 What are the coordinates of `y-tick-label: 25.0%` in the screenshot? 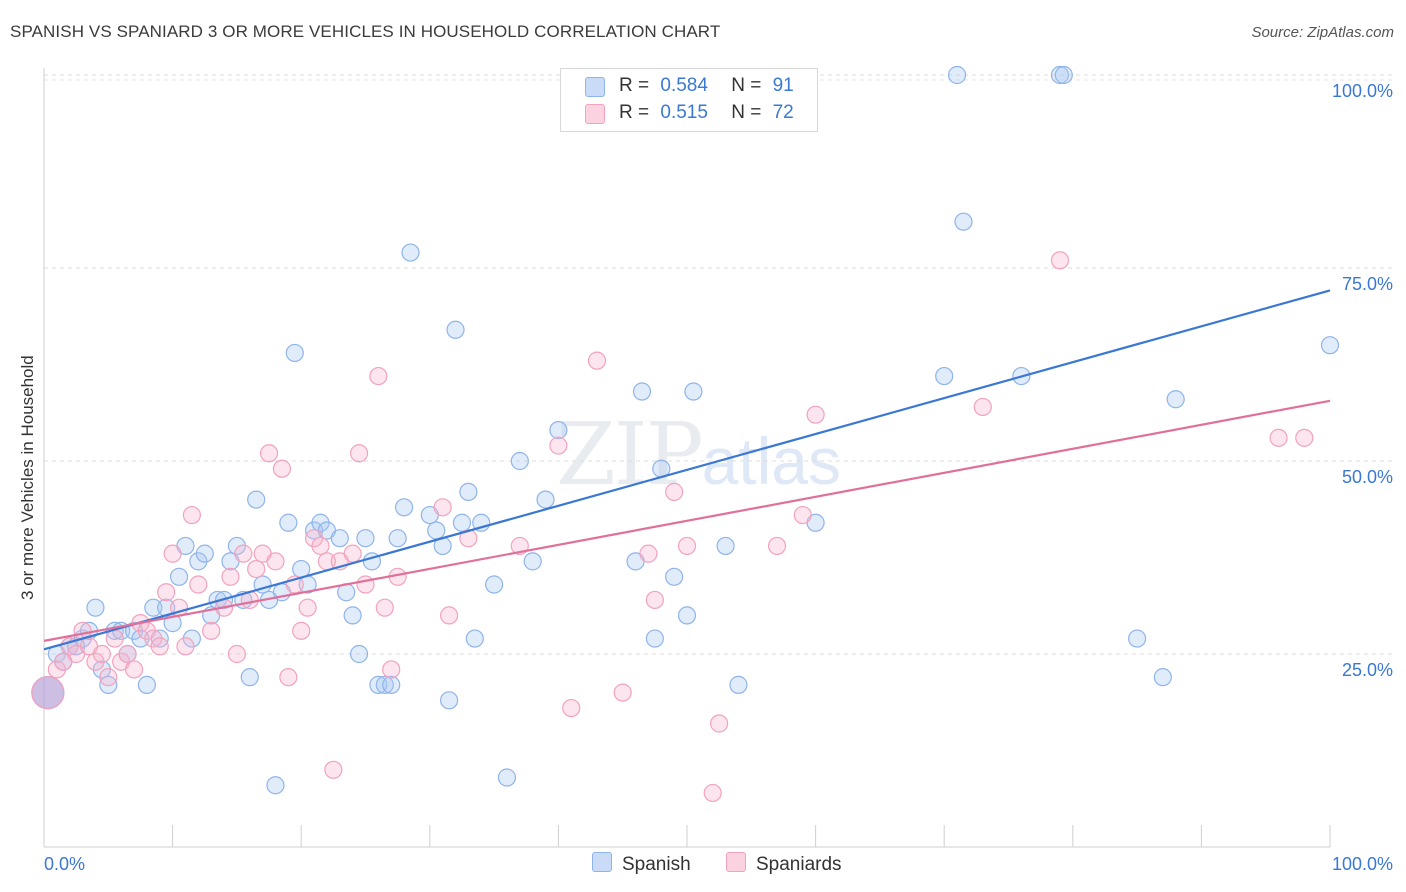 It's located at (1367, 670).